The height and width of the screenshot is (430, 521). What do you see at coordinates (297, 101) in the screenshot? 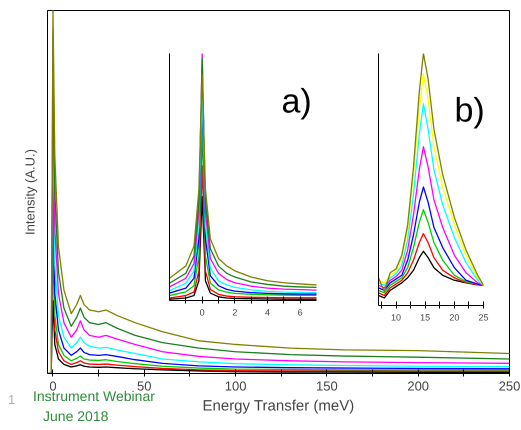
I see `annotation: a)` at bounding box center [297, 101].